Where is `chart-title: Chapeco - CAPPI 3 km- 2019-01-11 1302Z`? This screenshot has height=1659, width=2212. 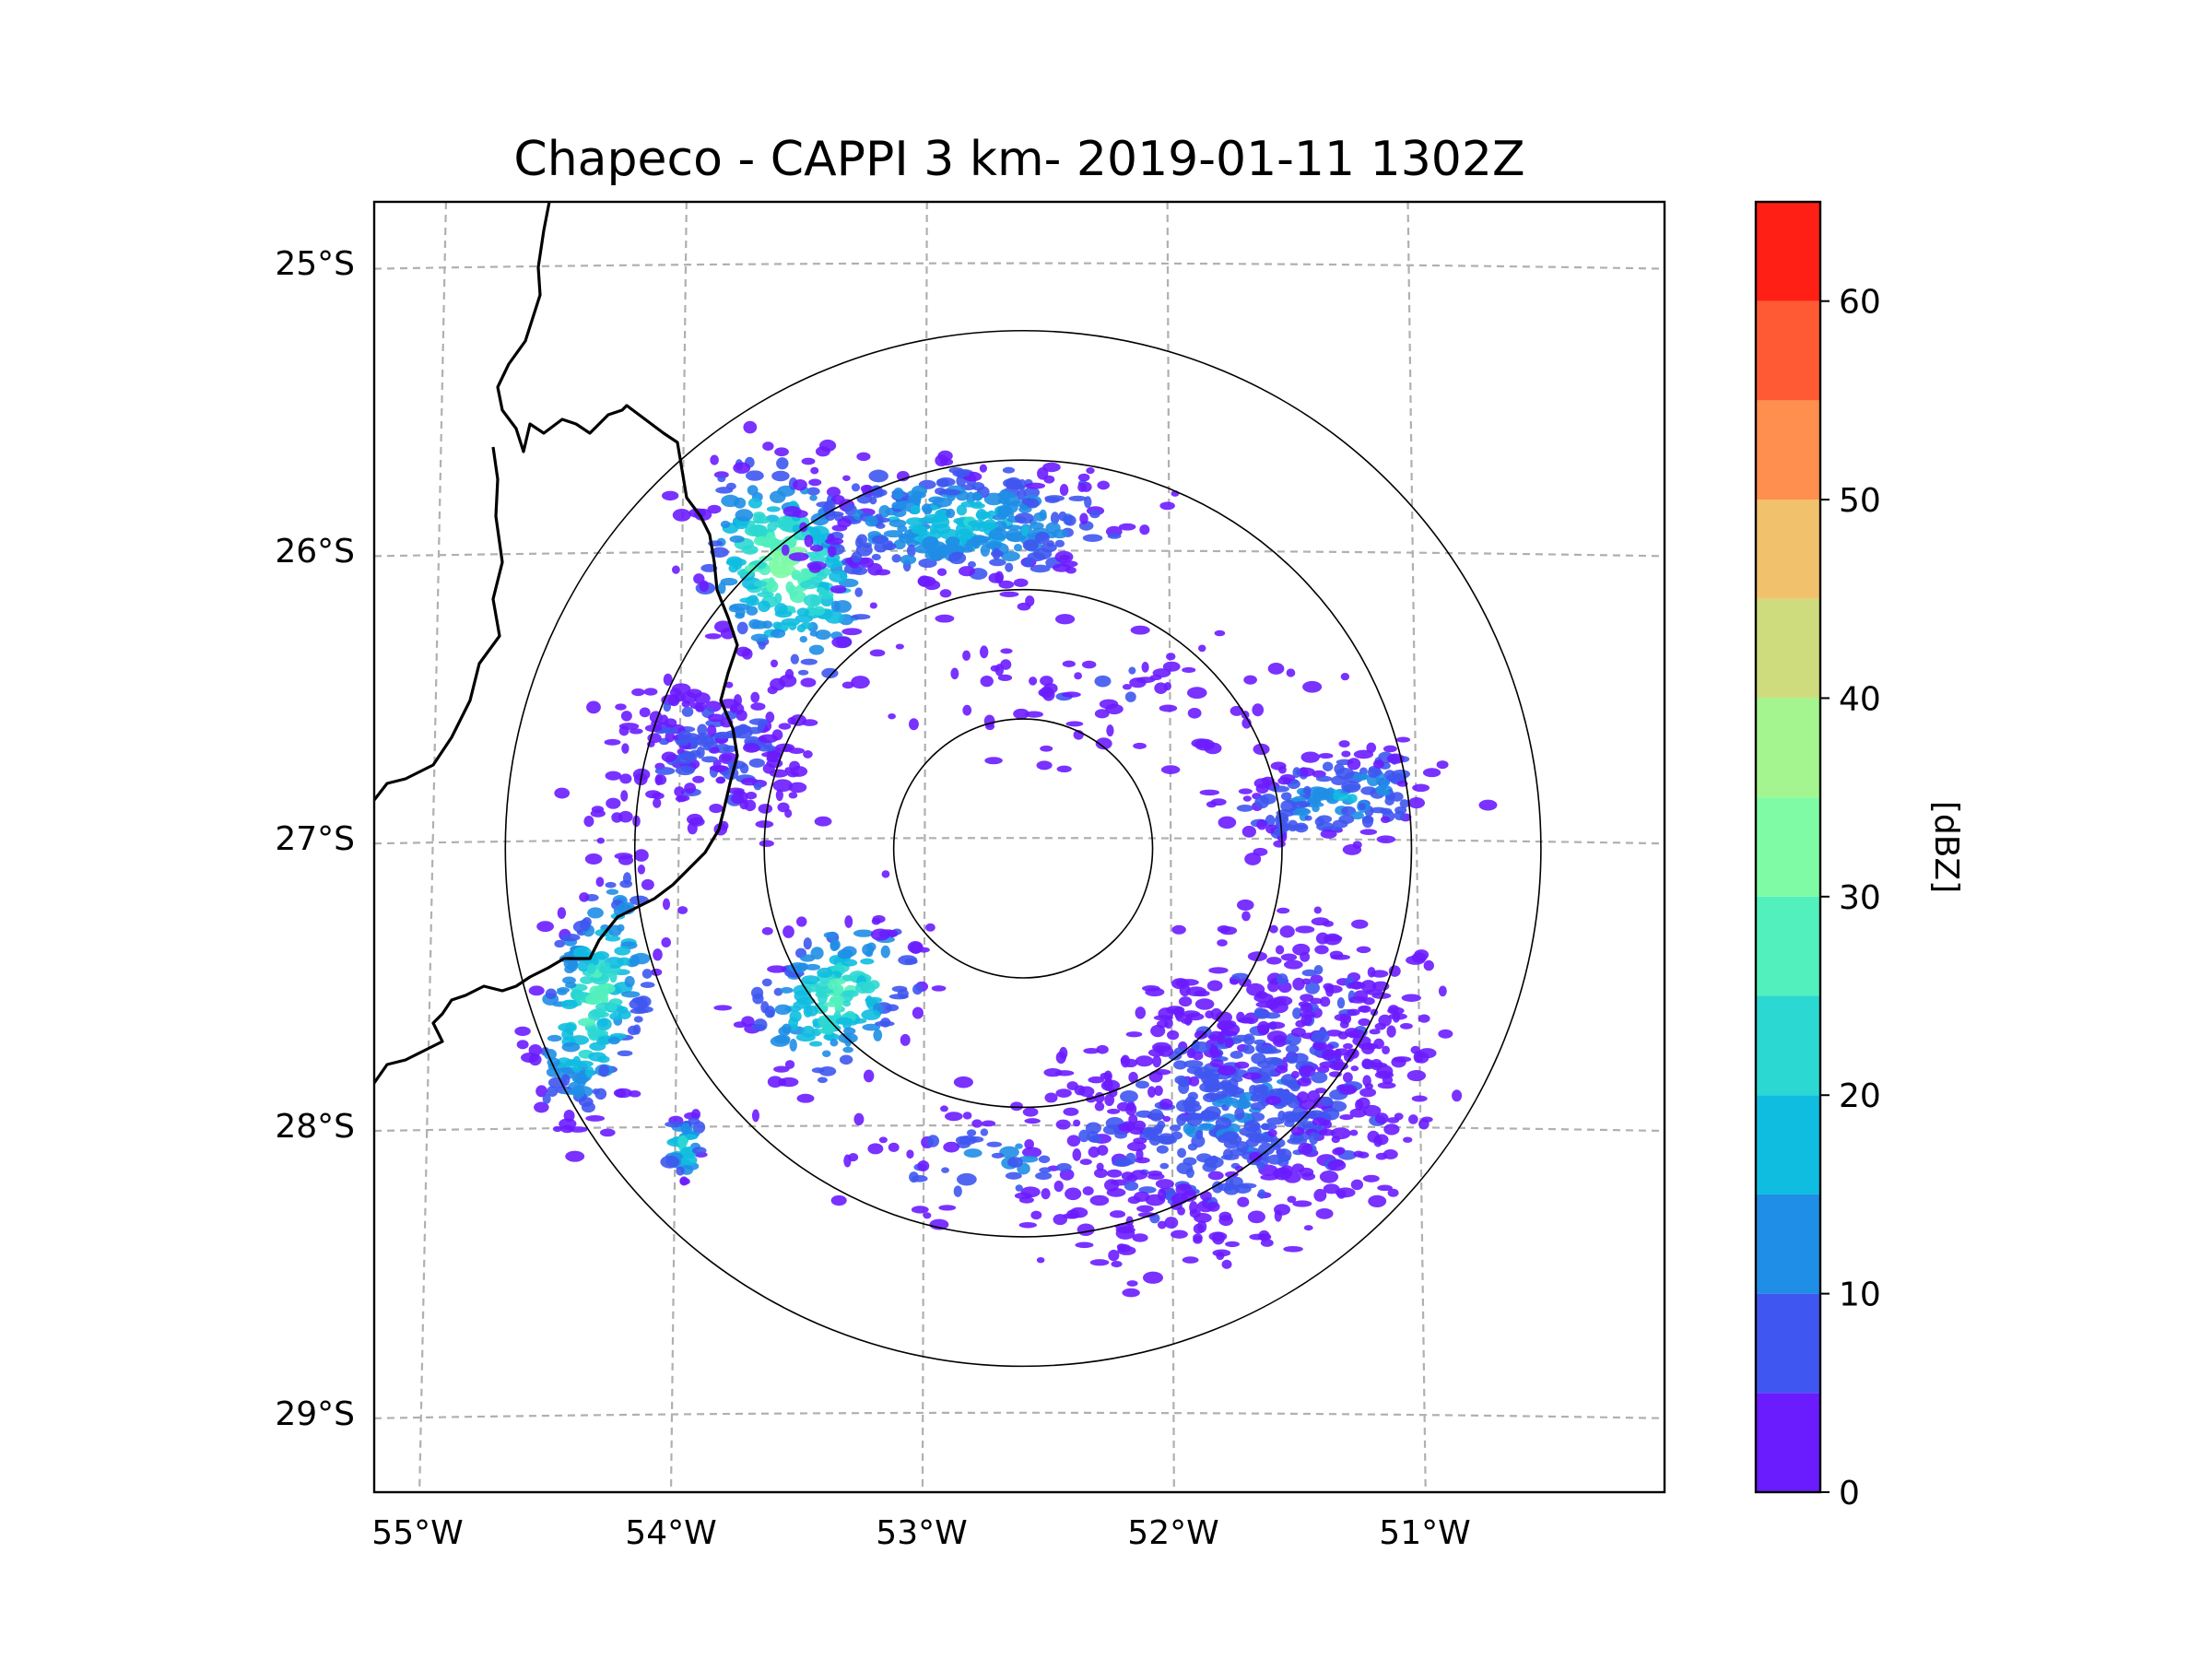
chart-title: Chapeco - CAPPI 3 km- 2019-01-11 1302Z is located at coordinates (1018, 159).